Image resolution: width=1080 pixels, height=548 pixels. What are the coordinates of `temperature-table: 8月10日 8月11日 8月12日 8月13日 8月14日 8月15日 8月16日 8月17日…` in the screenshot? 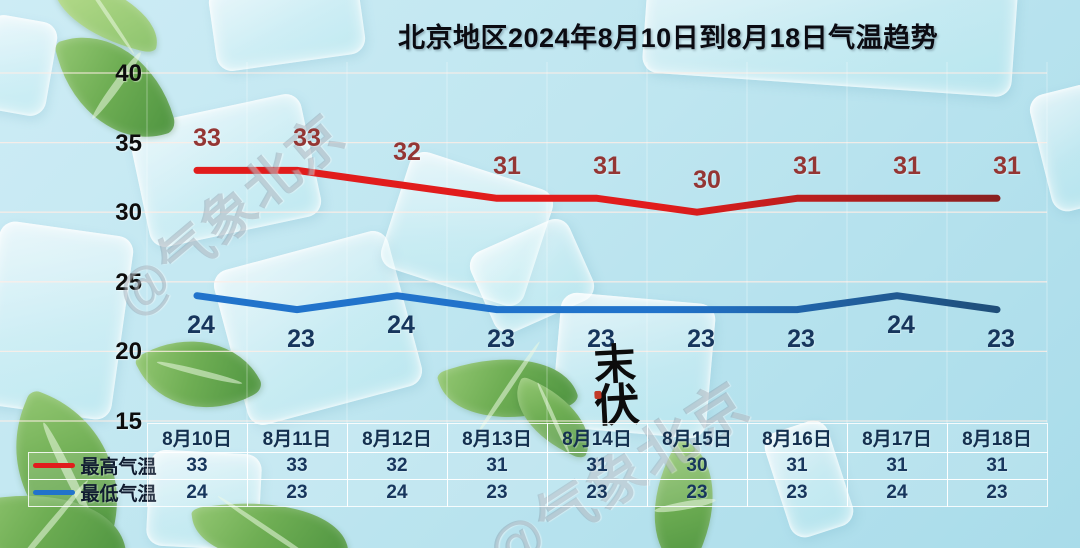 It's located at (537, 464).